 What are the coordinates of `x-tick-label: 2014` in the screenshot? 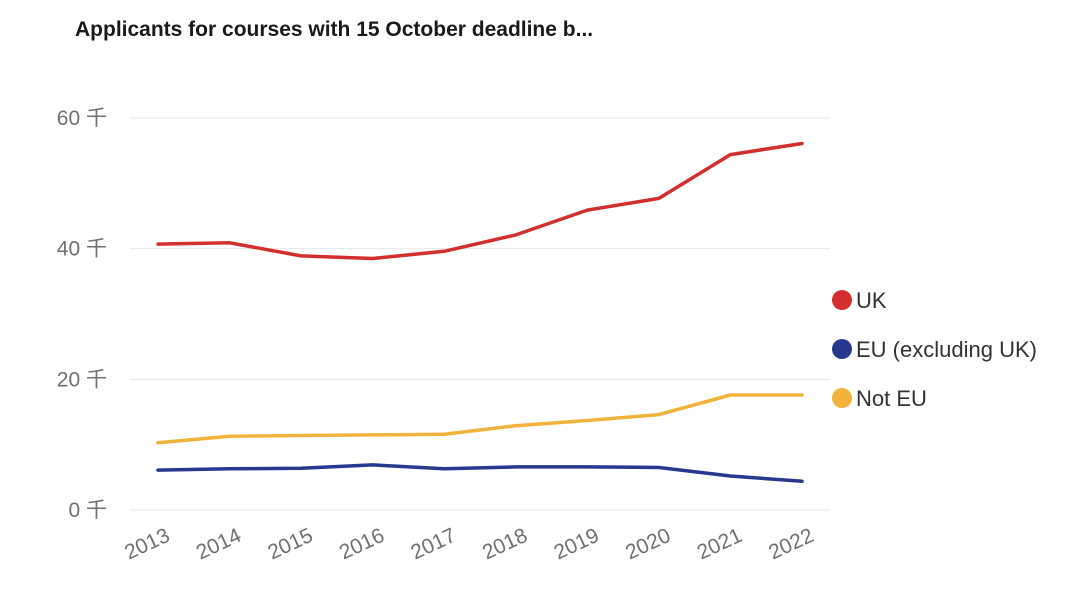 It's located at (219, 544).